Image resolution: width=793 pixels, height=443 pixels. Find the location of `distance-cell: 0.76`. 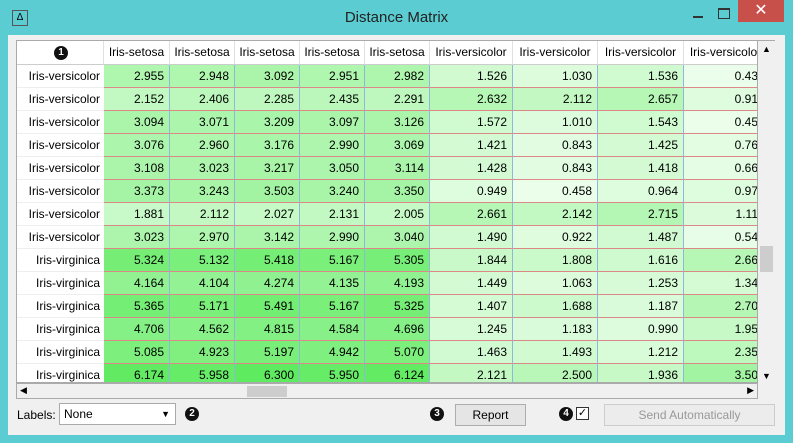

distance-cell: 0.76 is located at coordinates (720, 145).